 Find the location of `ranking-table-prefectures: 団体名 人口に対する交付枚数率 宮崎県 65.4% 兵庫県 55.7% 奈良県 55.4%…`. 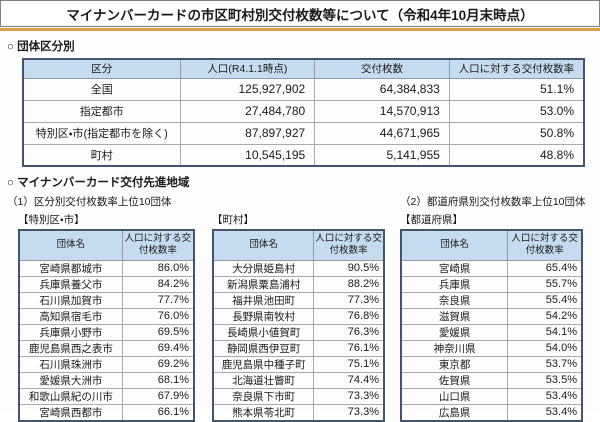

ranking-table-prefectures: 団体名 人口に対する交付枚数率 宮崎県 65.4% 兵庫県 55.7% 奈良県 55.4%… is located at coordinates (491, 325).